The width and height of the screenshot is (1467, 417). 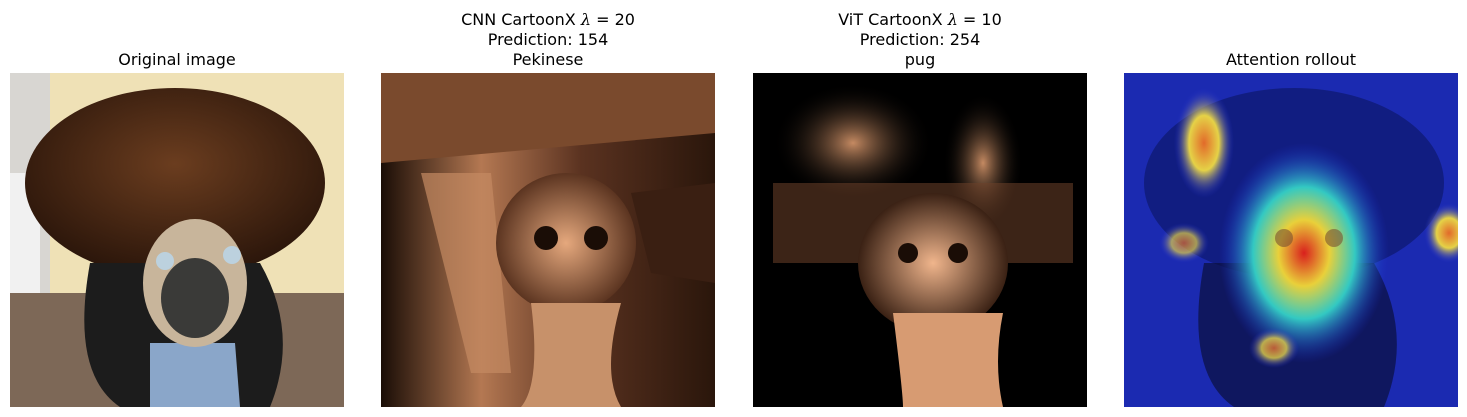 What do you see at coordinates (893, 19) in the screenshot?
I see `title-text: ViT CartoonX` at bounding box center [893, 19].